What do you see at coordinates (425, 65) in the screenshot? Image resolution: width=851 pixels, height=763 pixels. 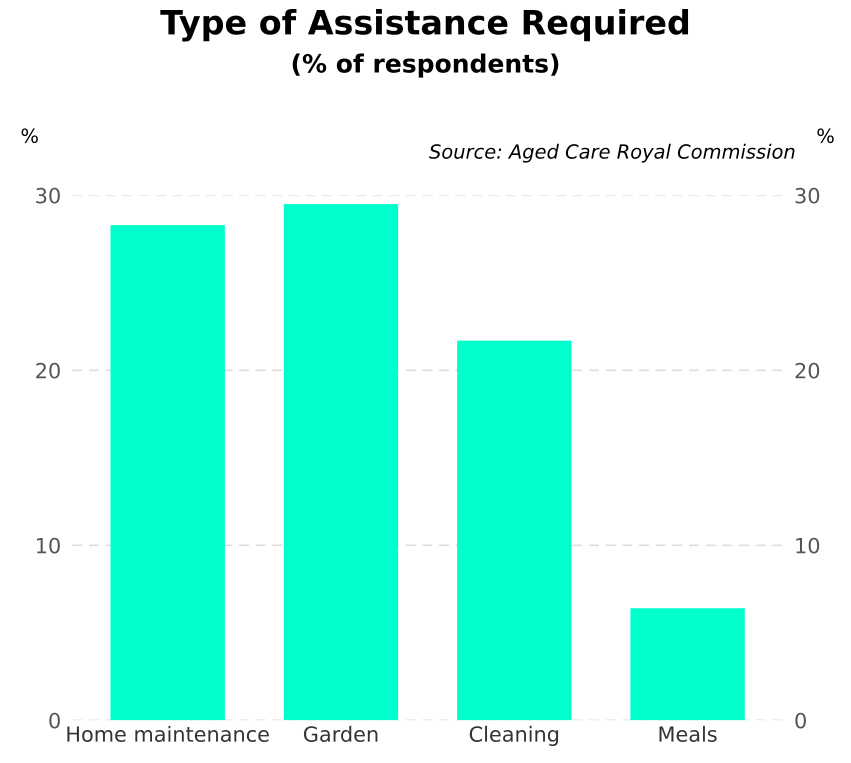 I see `chart-subtitle: (% of respondents)` at bounding box center [425, 65].